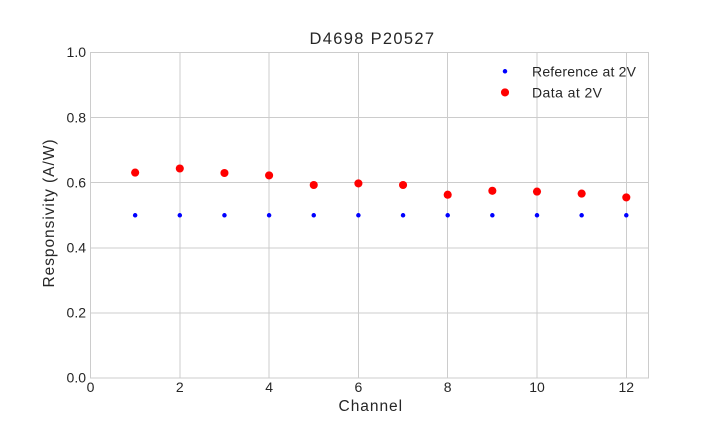 This screenshot has width=720, height=432. Describe the element at coordinates (371, 406) in the screenshot. I see `svg-text: Channel` at that location.